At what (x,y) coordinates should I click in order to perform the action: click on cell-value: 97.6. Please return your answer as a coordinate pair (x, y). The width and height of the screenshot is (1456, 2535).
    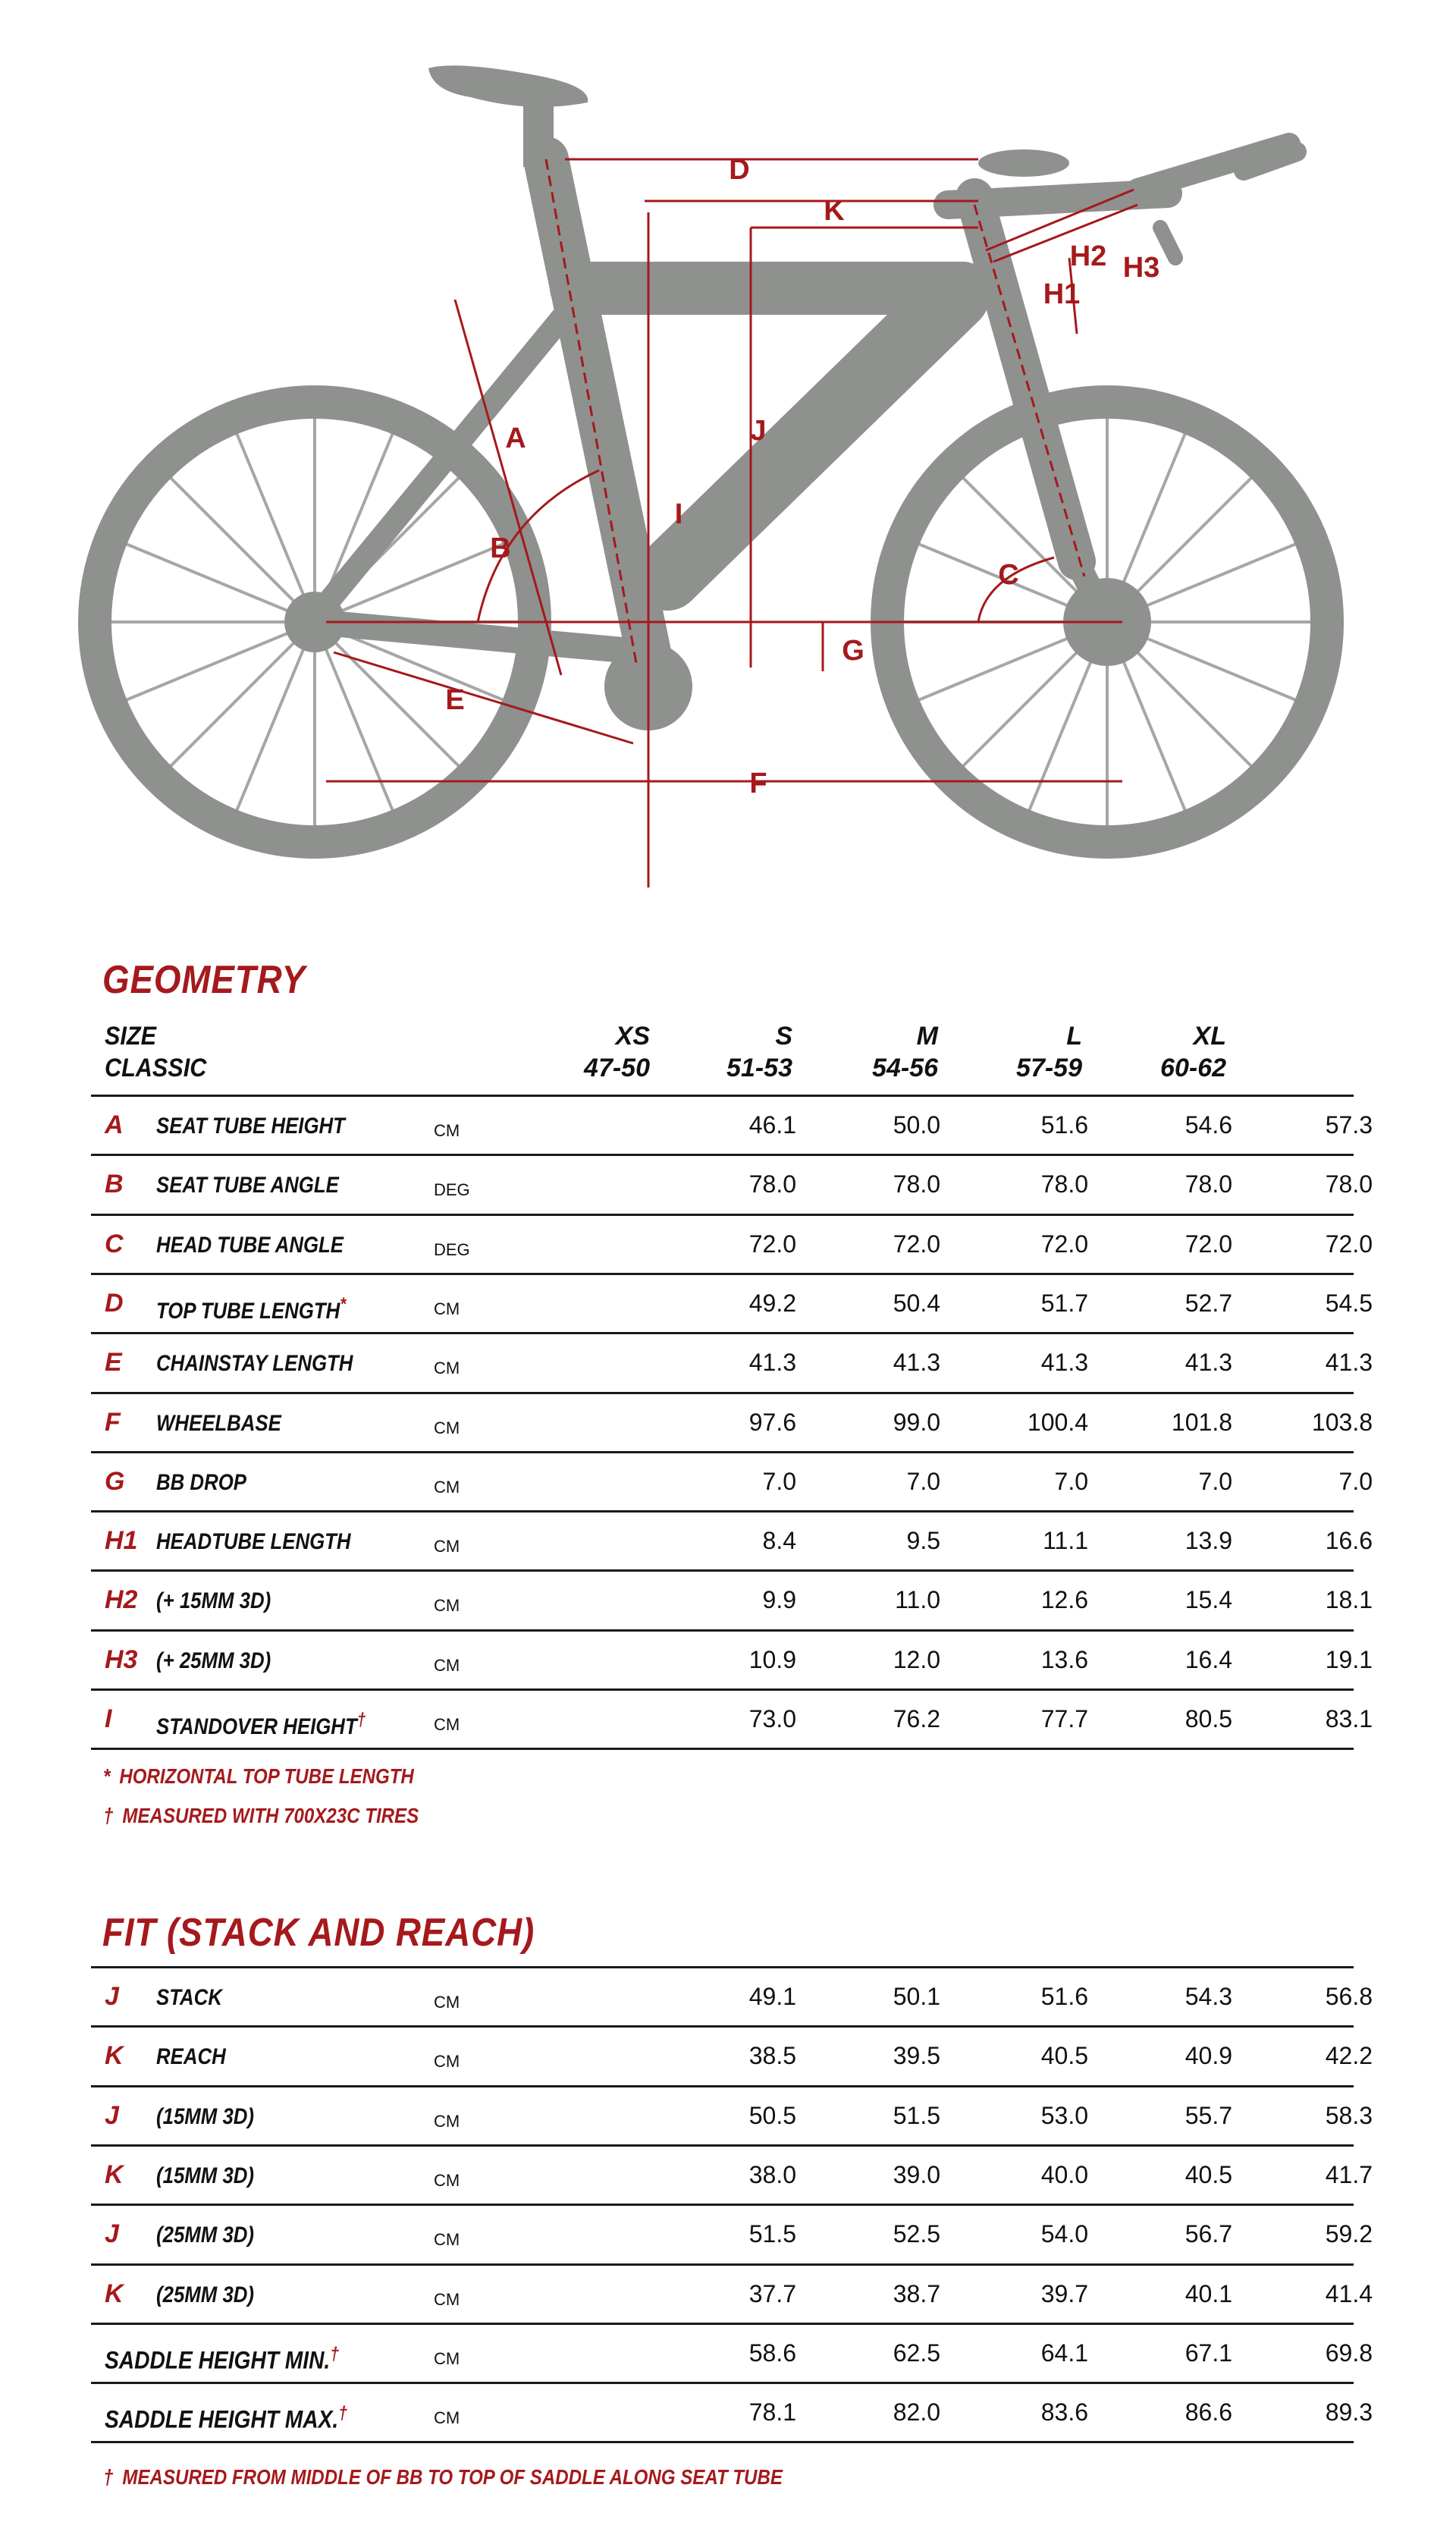
    Looking at the image, I should click on (772, 1422).